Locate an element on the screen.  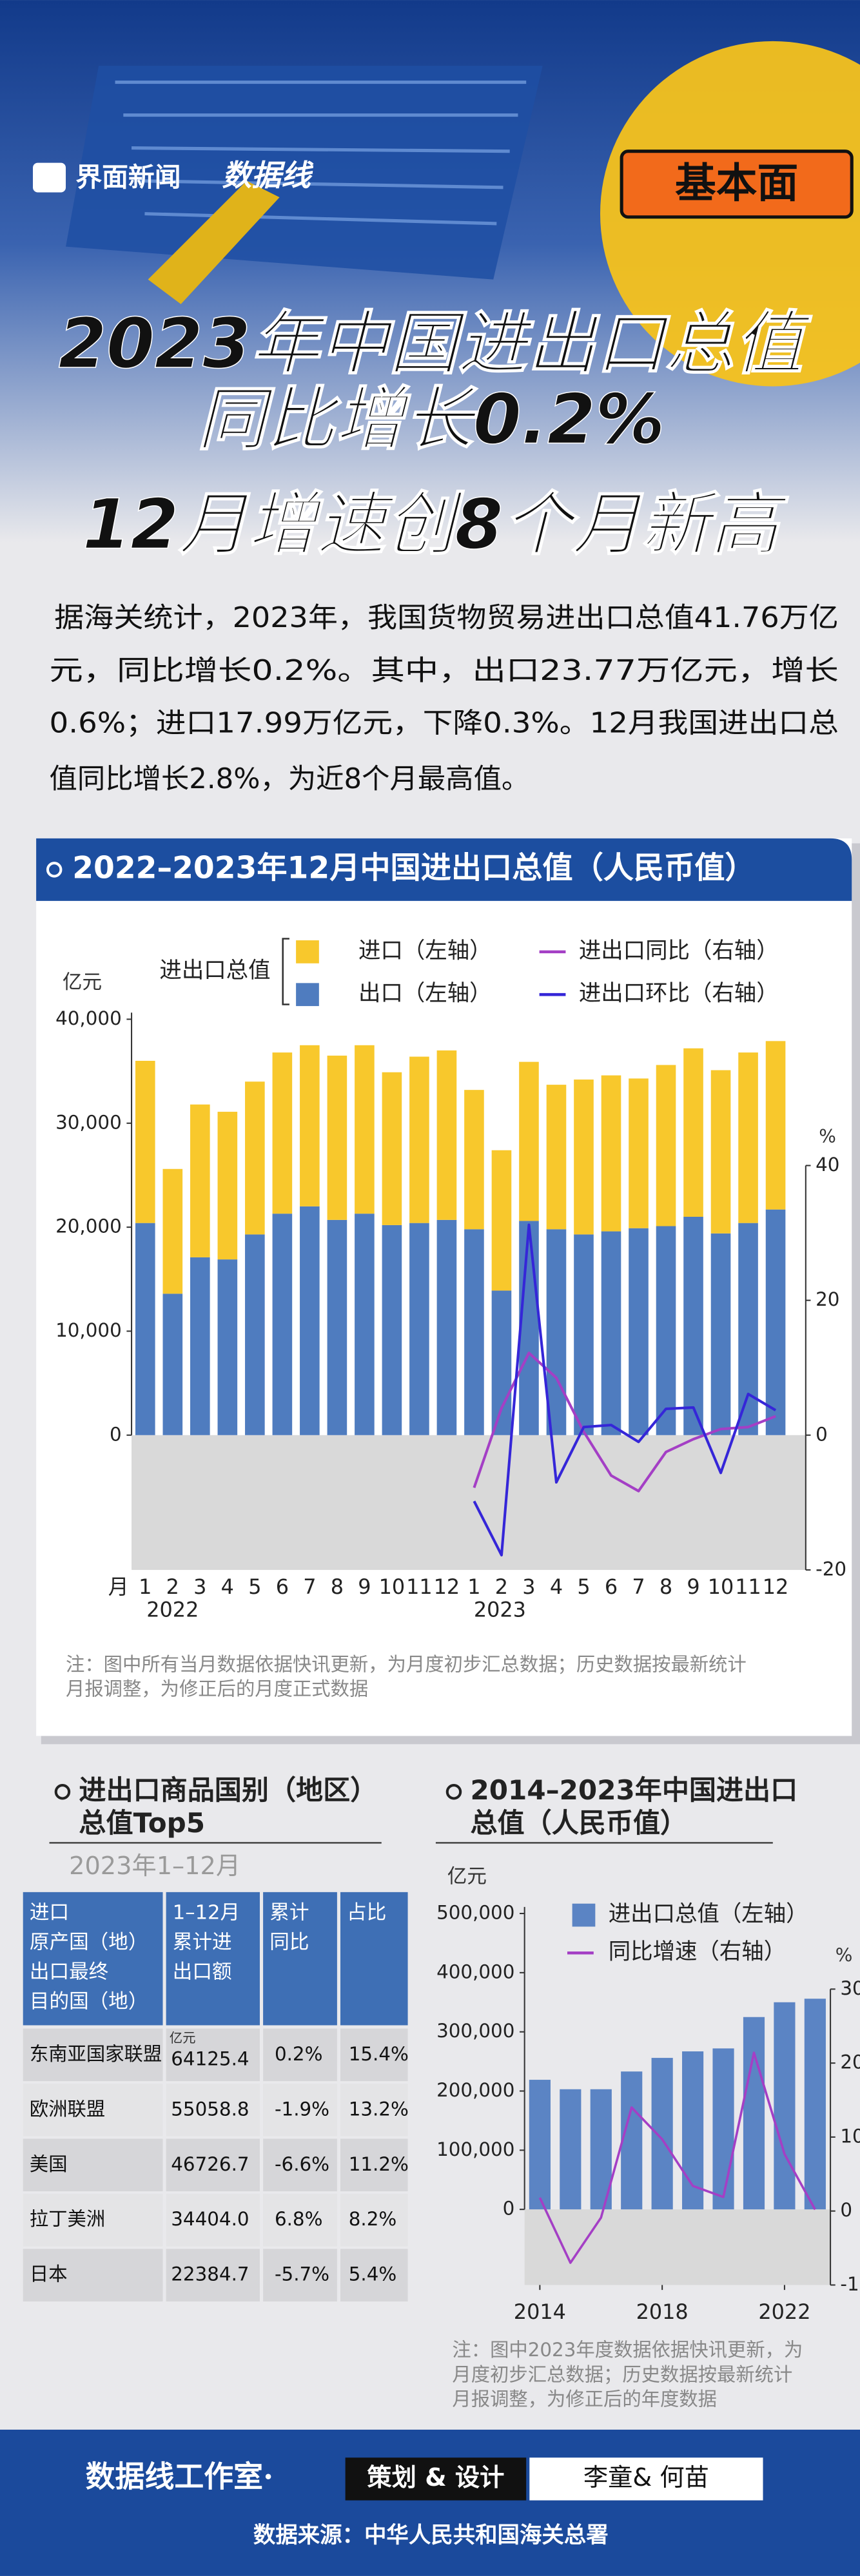
container-lines is located at coordinates (321, 153).